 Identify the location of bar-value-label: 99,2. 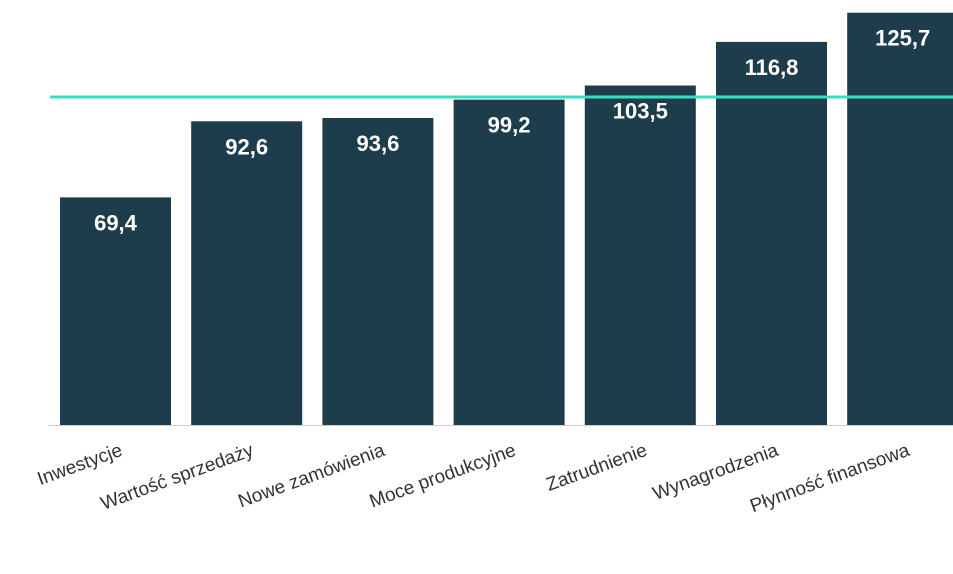
(509, 125).